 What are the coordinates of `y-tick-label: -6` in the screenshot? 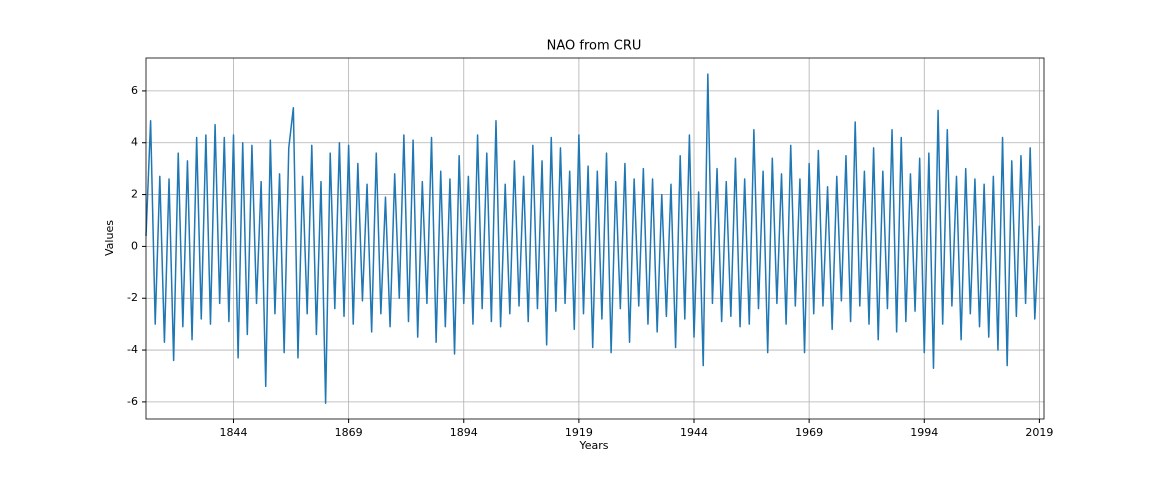 It's located at (132, 401).